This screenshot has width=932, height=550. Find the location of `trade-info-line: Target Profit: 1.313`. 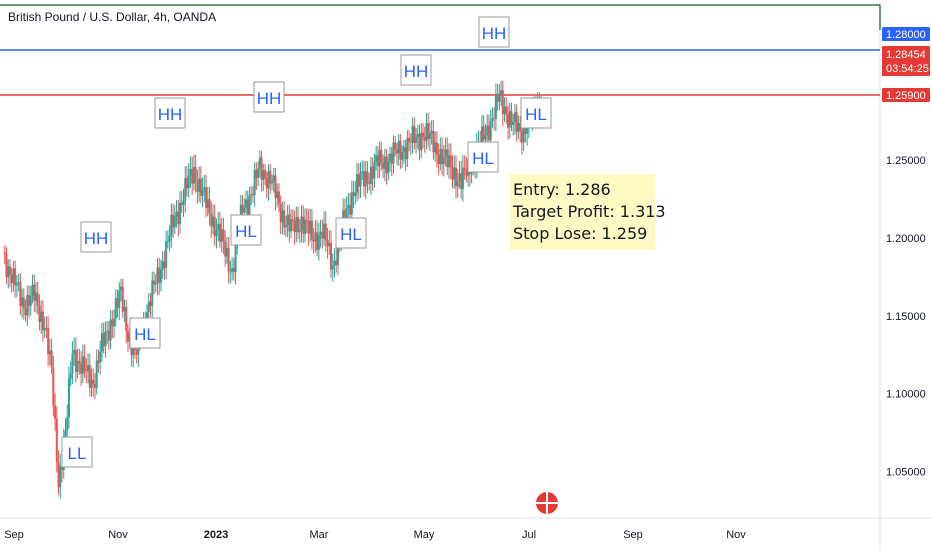

trade-info-line: Target Profit: 1.313 is located at coordinates (589, 211).